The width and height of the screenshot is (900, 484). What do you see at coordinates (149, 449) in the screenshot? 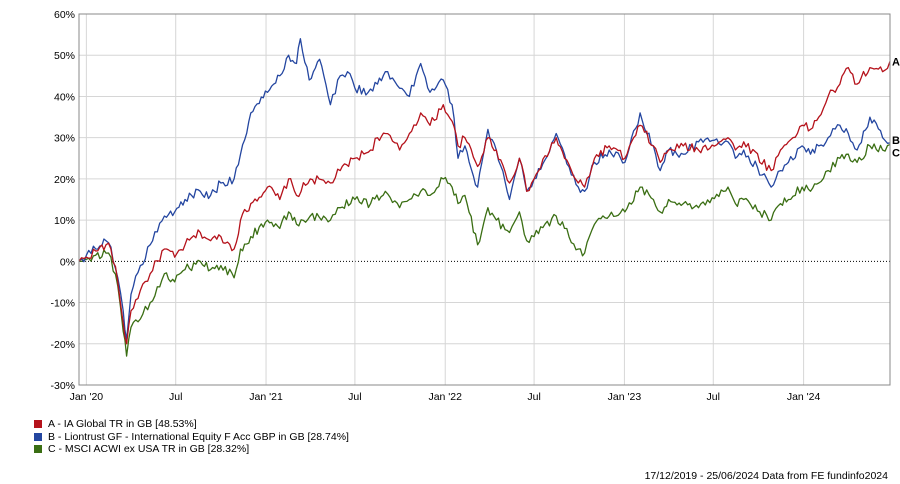
I see `legend-label-c: C - MSCI ACWI ex USA TR in GB [28.32%]` at bounding box center [149, 449].